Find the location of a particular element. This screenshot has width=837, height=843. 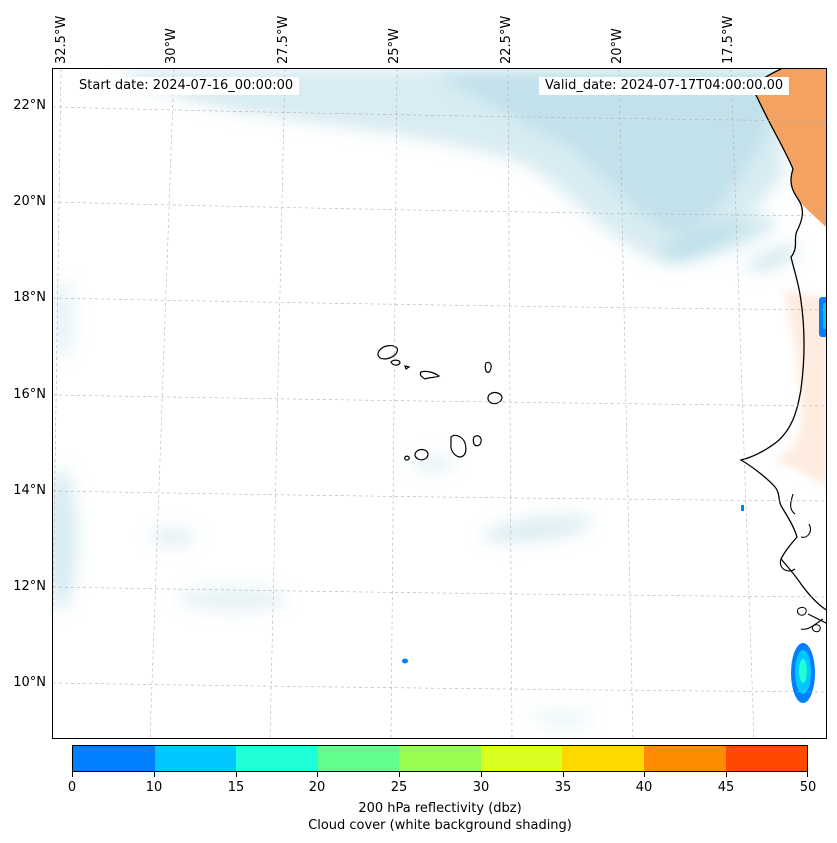

parallel-12n is located at coordinates (439, 592).